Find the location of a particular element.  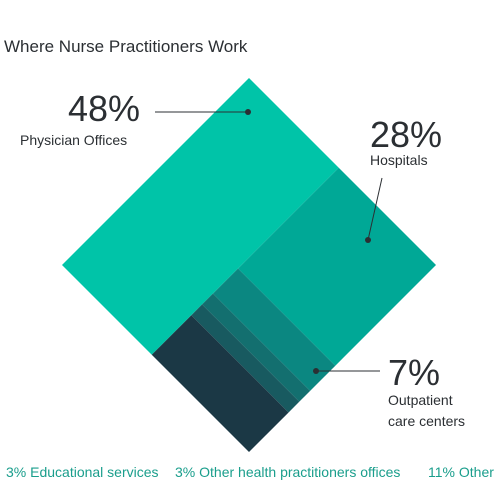

legend-item: 3% Other health practitioners offices is located at coordinates (287, 472).